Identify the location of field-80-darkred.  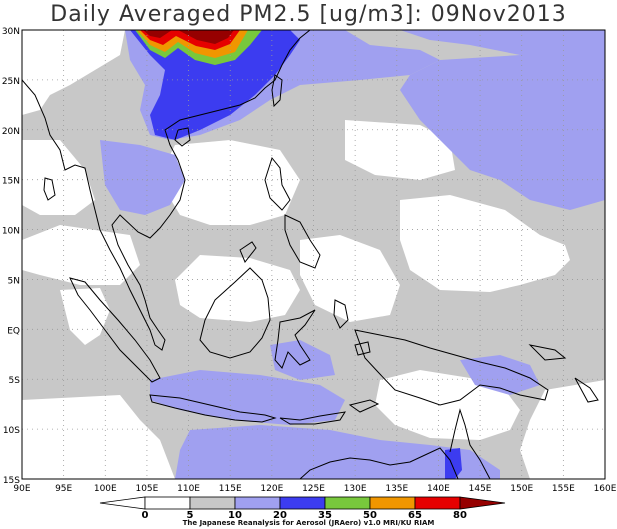
(188, 37).